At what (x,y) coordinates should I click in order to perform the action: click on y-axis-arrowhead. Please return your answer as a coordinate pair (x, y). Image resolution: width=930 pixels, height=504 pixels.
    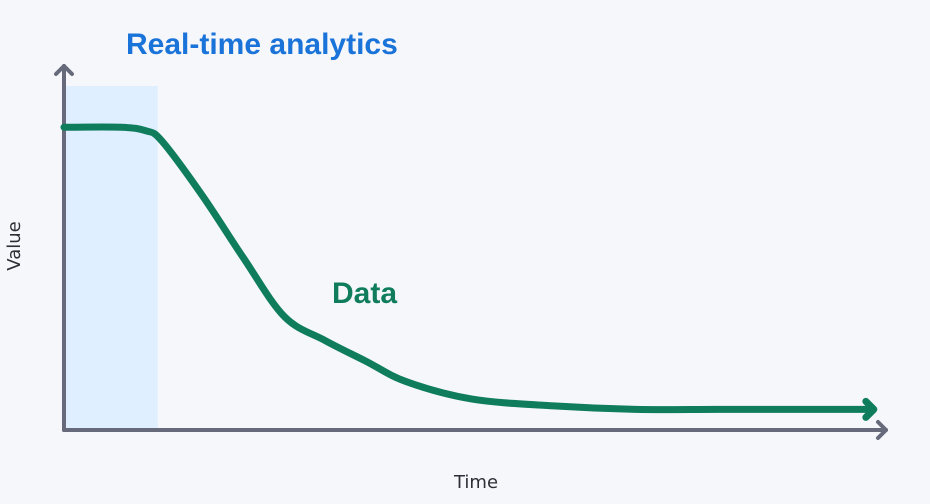
    Looking at the image, I should click on (64, 70).